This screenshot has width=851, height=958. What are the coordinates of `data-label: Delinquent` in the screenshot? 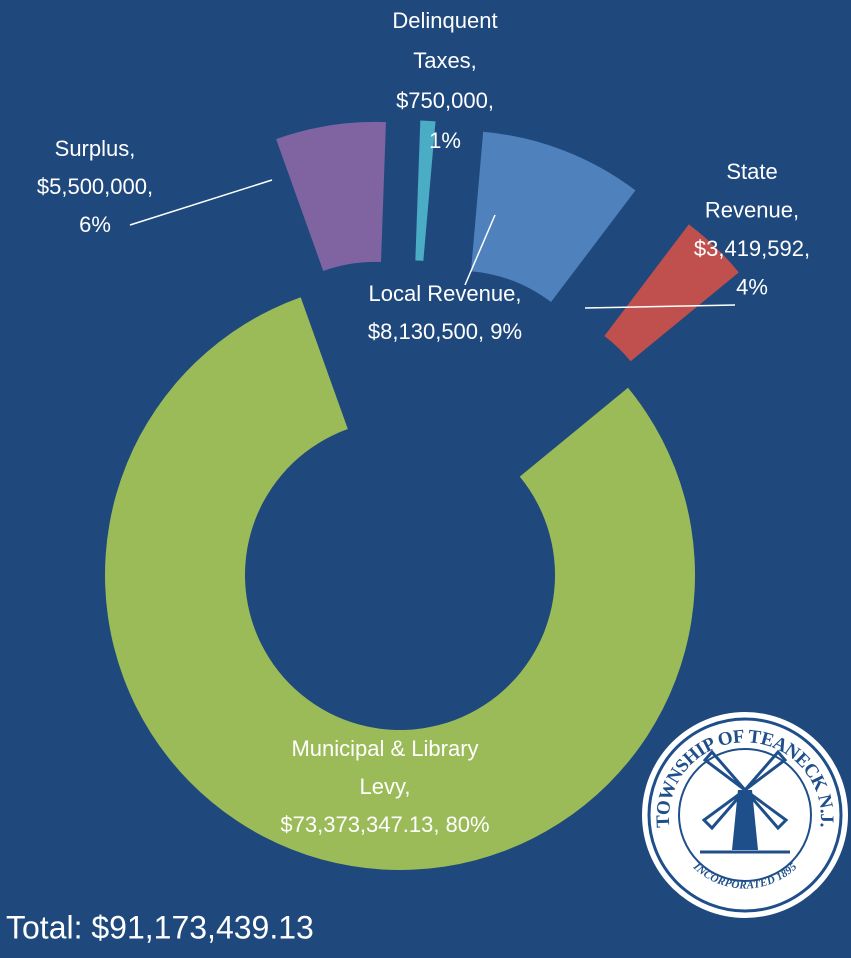 It's located at (444, 20).